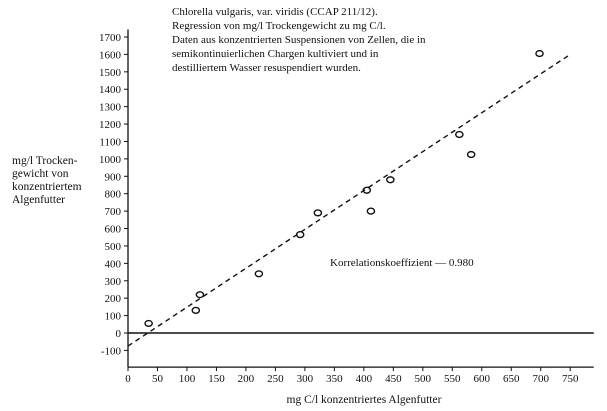 Image resolution: width=607 pixels, height=411 pixels. I want to click on y-tick-label: 600, so click(113, 230).